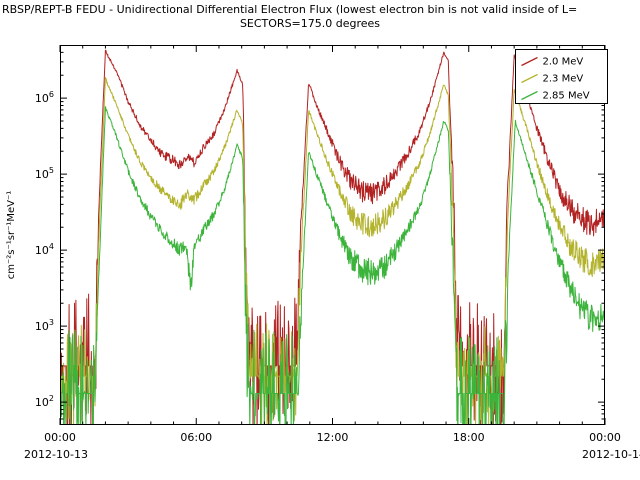 This screenshot has width=640, height=480. I want to click on y-tick-label: 10⁶, so click(44, 97).